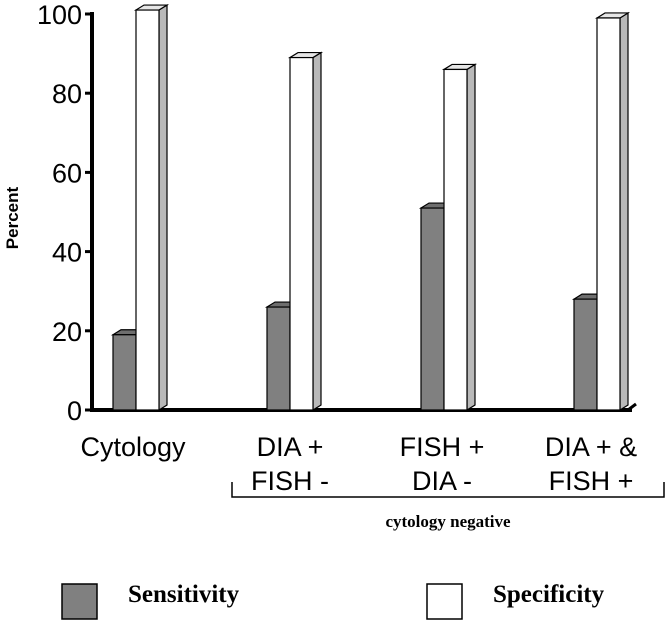 The height and width of the screenshot is (622, 667). I want to click on x-tick-label: DIA +, so click(290, 447).